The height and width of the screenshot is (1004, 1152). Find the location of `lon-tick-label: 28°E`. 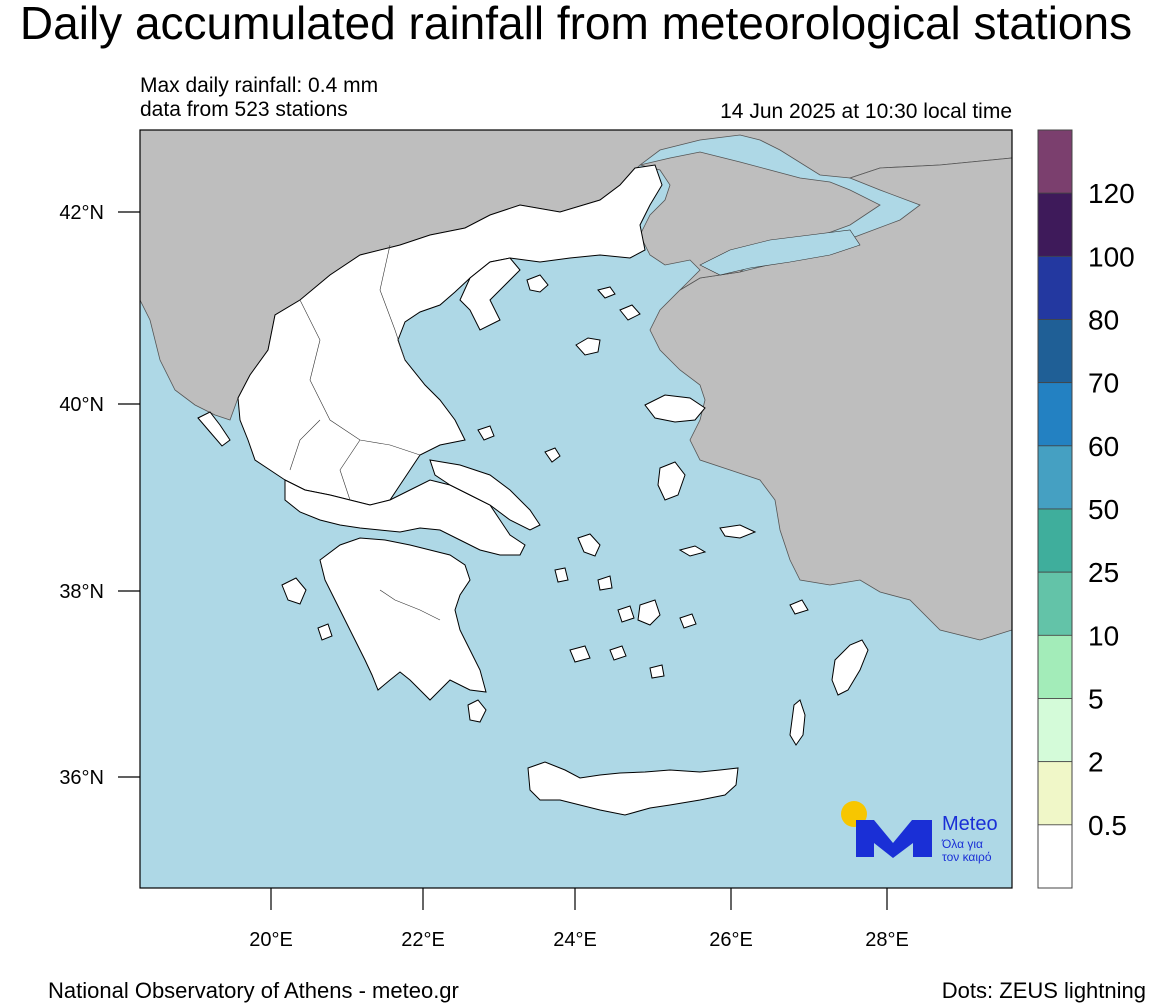

lon-tick-label: 28°E is located at coordinates (887, 940).